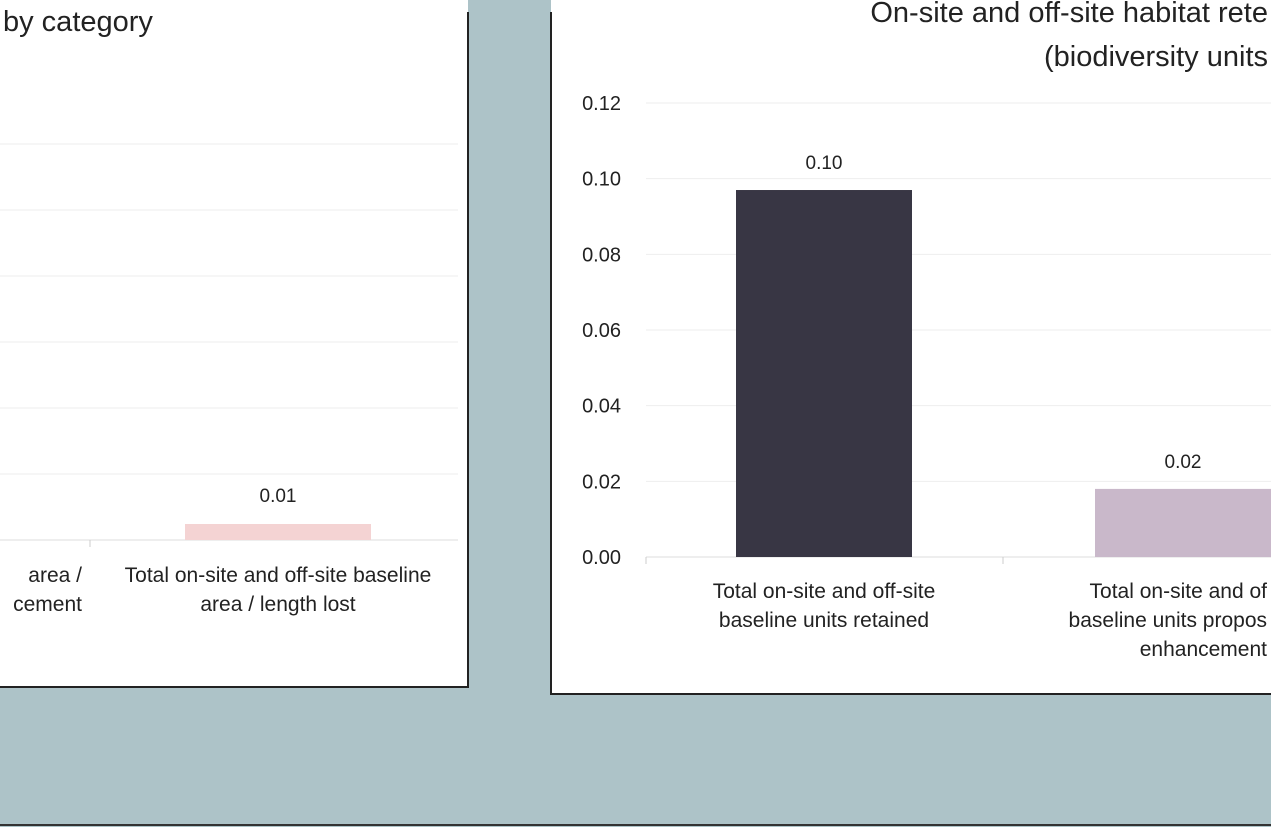 The height and width of the screenshot is (827, 1271). What do you see at coordinates (47, 604) in the screenshot?
I see `left-category-label: cement` at bounding box center [47, 604].